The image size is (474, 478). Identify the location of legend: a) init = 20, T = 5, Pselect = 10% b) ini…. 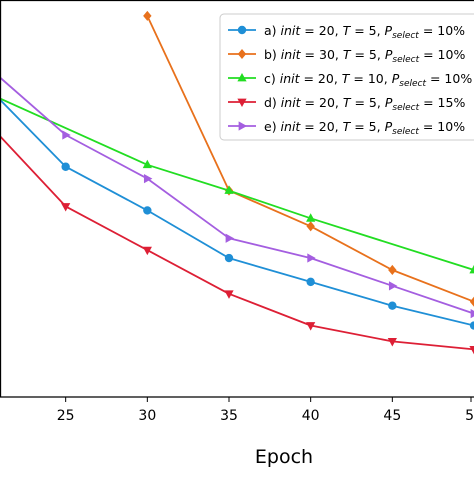
(346, 77).